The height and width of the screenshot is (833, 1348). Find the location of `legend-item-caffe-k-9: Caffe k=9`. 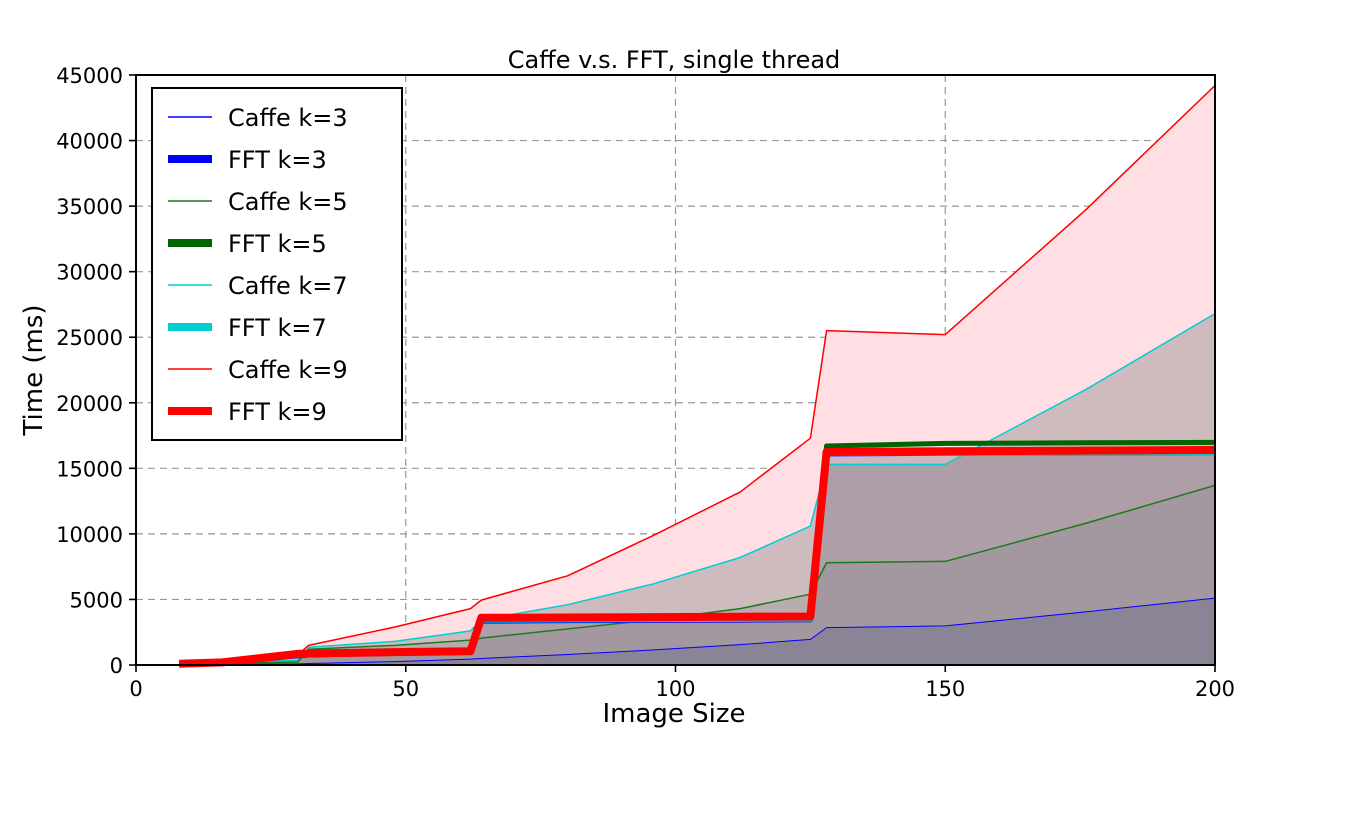

legend-item-caffe-k-9: Caffe k=9 is located at coordinates (258, 370).